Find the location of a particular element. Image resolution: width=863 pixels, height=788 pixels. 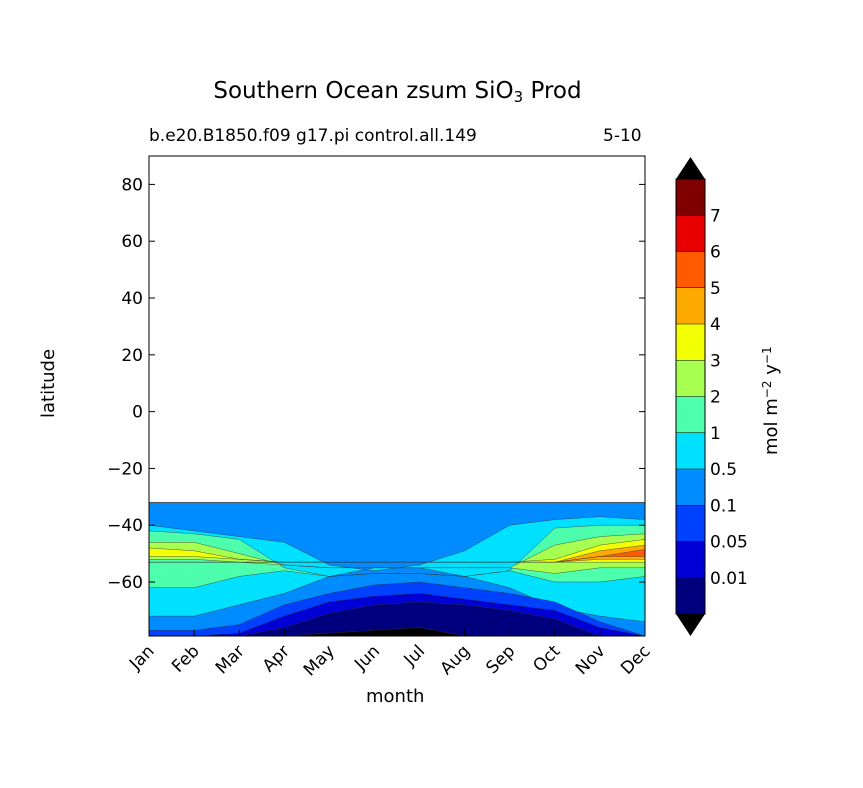

chart-subtitle-range: 5-10 is located at coordinates (622, 136).